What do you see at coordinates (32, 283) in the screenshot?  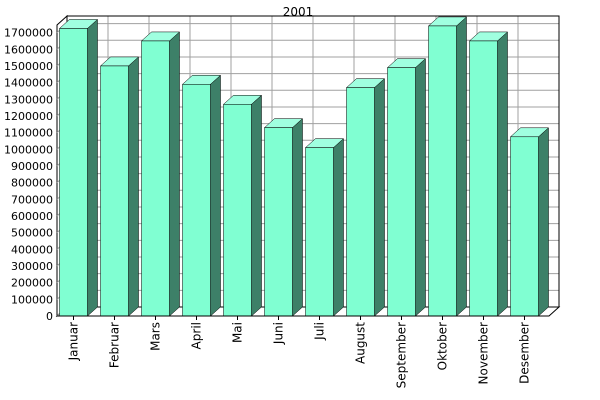 I see `y-tick-label: 200000` at bounding box center [32, 283].